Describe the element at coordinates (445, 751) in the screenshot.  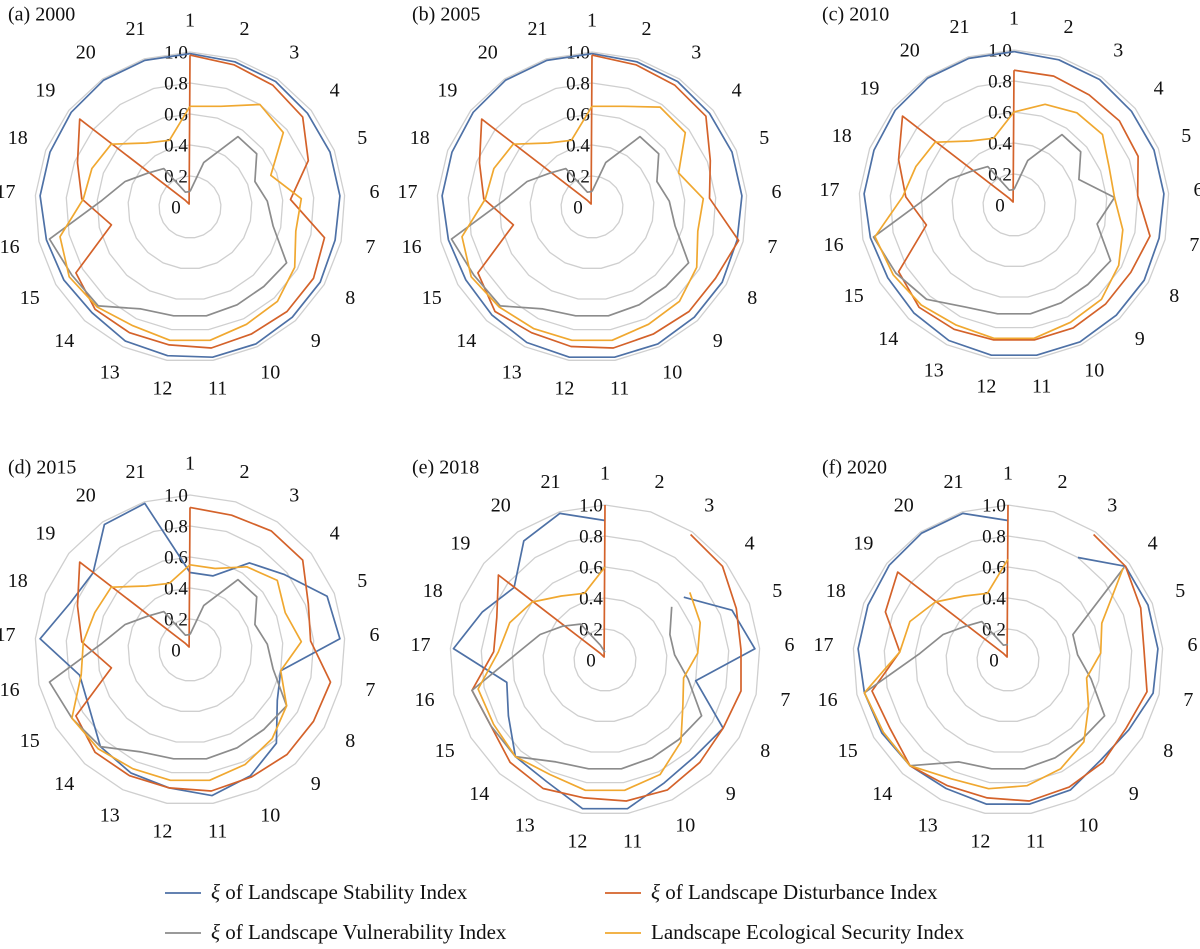
I see `spoke-label: 15` at that location.